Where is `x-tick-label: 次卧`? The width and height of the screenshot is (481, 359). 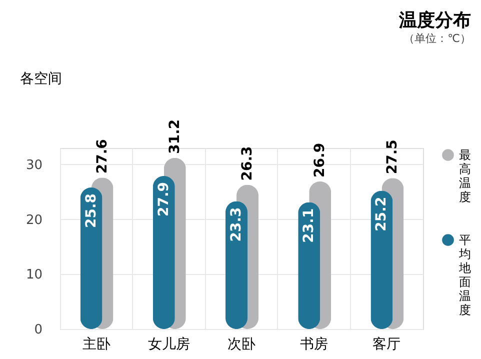
x-tick-label: 次卧 is located at coordinates (242, 344).